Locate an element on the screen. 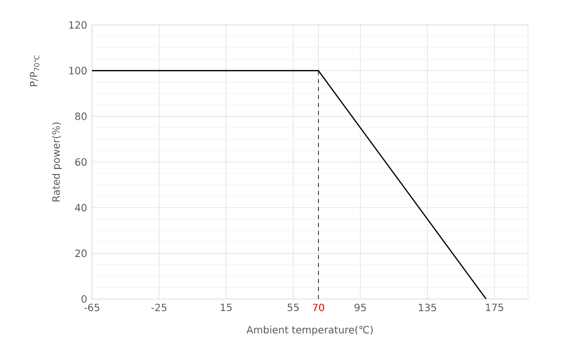 This screenshot has height=359, width=567. x-axis-title: Ambient temperature(℃) is located at coordinates (309, 331).